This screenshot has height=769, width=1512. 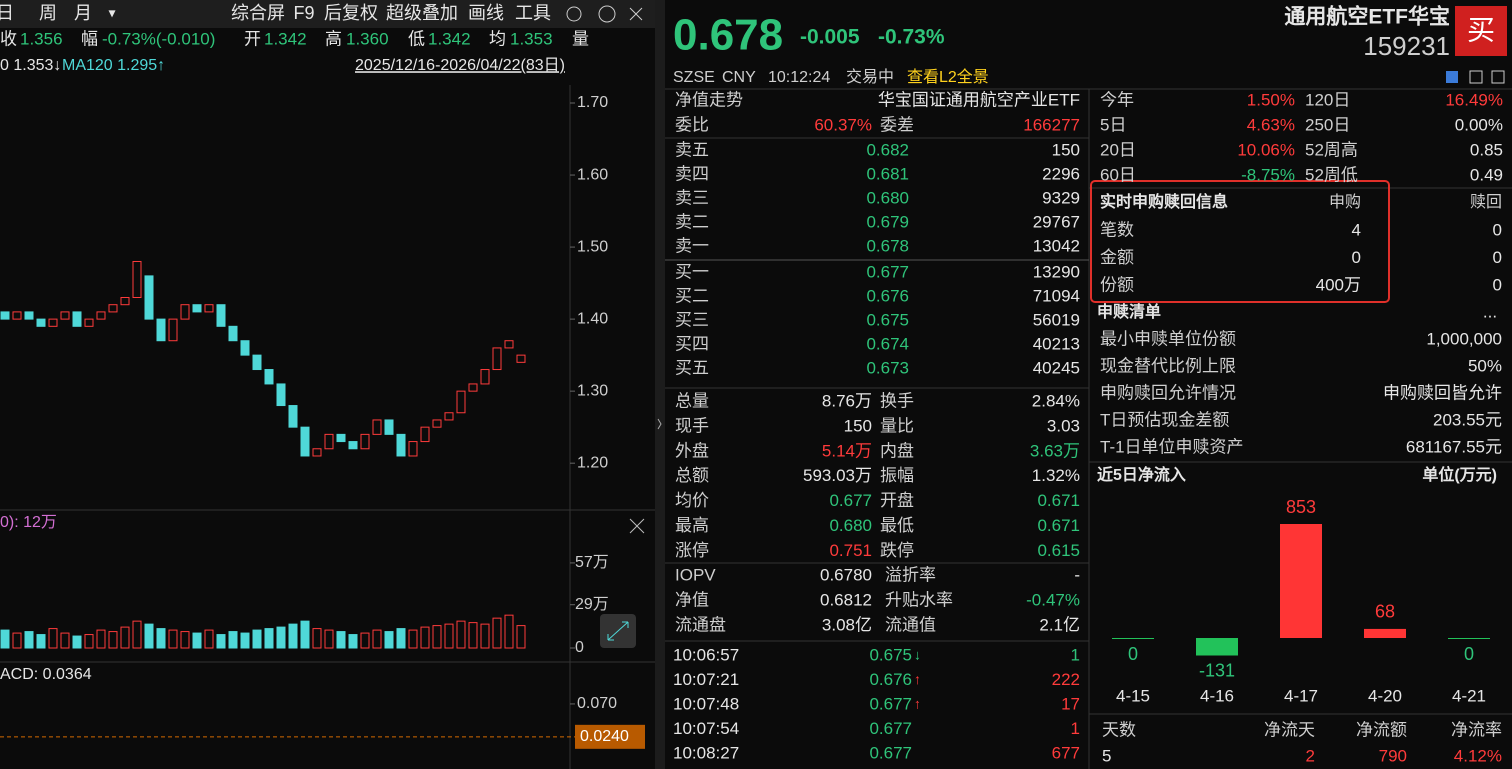 What do you see at coordinates (1053, 599) in the screenshot?
I see `stat-value: -0.47%` at bounding box center [1053, 599].